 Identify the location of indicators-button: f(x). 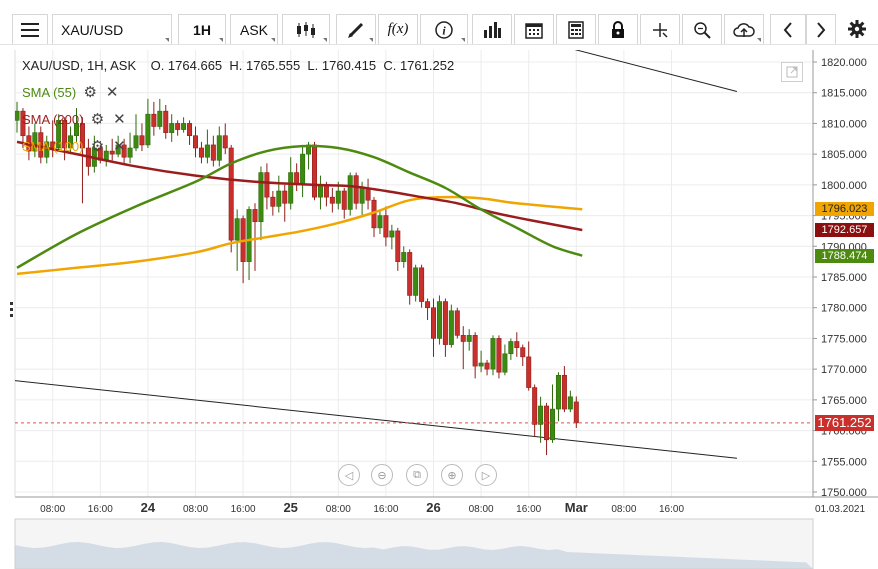
(398, 29).